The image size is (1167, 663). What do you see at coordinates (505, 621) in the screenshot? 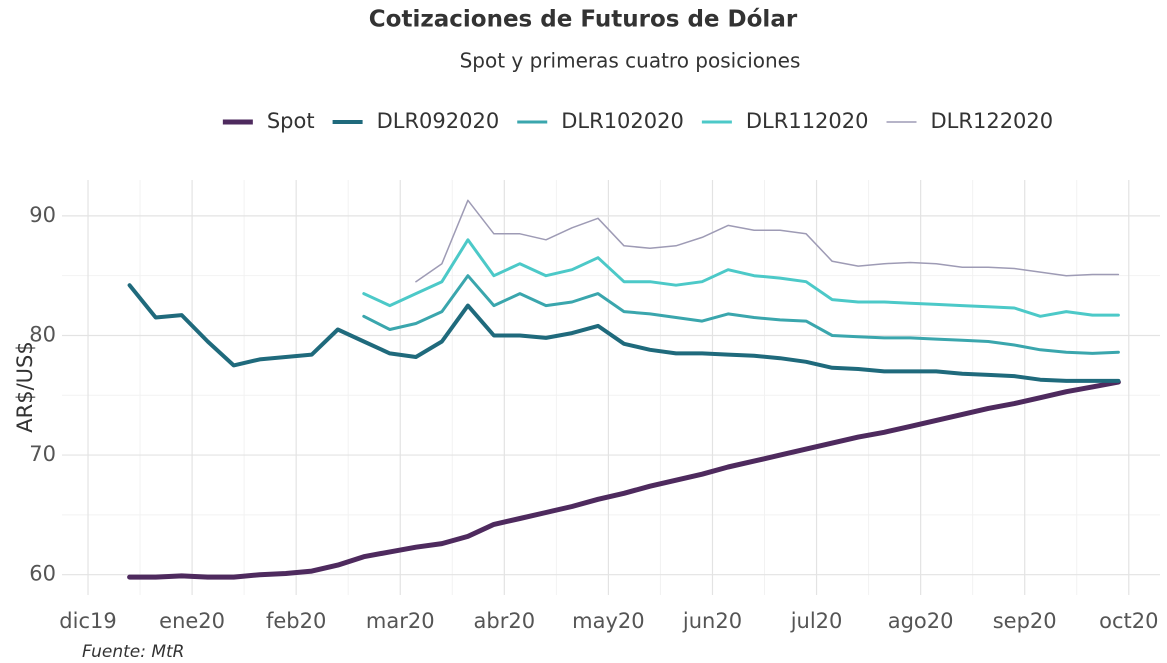
I see `x-tick-label: abr20` at bounding box center [505, 621].